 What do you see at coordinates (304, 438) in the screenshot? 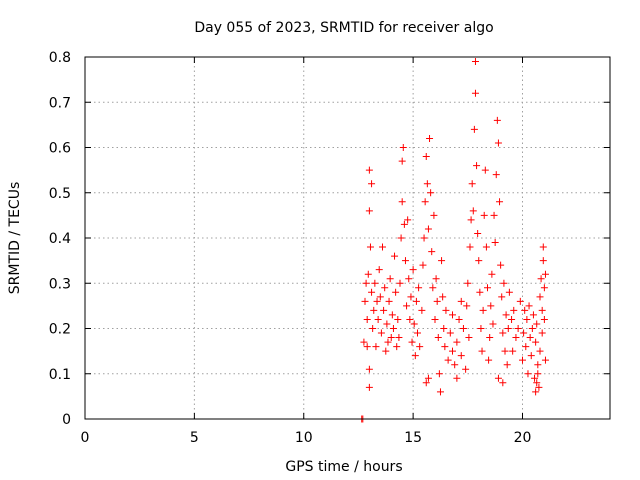
I see `x-tick-label: 10` at bounding box center [304, 438].